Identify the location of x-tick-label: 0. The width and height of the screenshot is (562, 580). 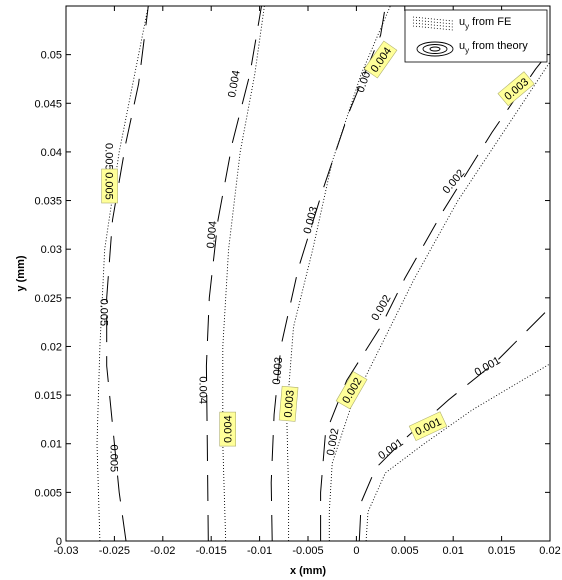
(356, 551).